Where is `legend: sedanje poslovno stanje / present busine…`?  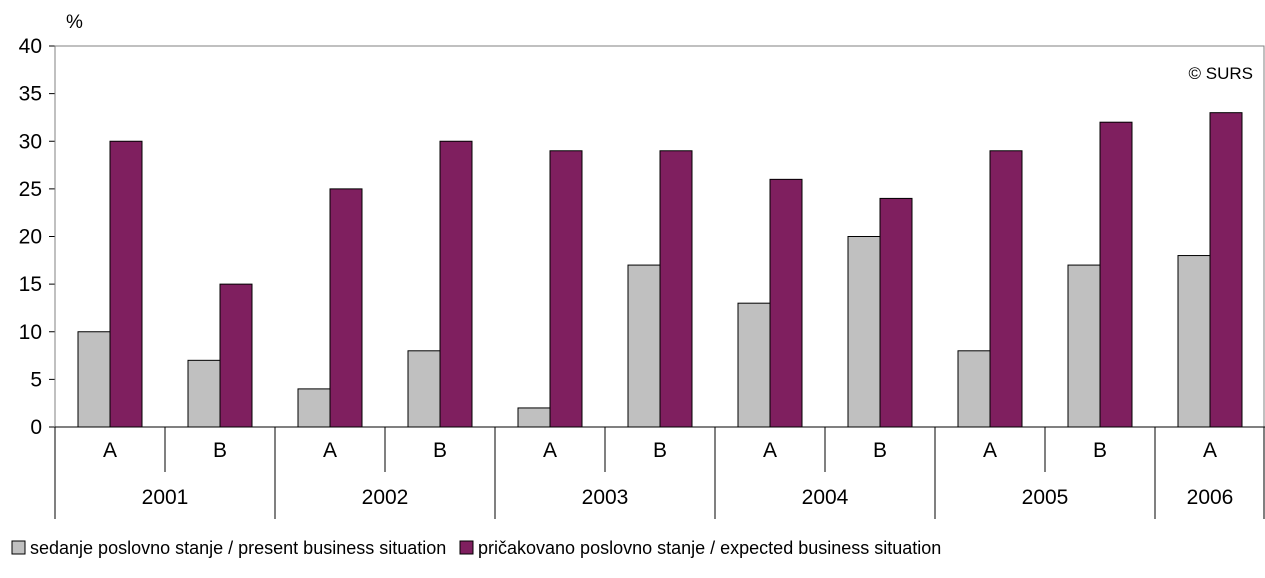 legend: sedanje poslovno stanje / present busine… is located at coordinates (476, 548).